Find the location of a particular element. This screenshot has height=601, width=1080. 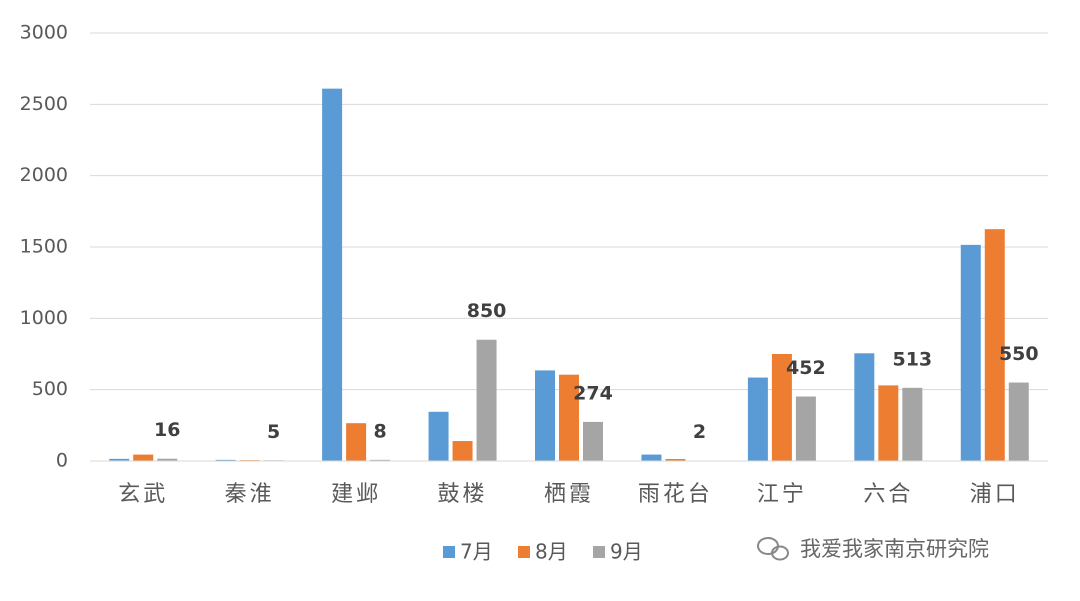

data-label: 16 is located at coordinates (167, 430).